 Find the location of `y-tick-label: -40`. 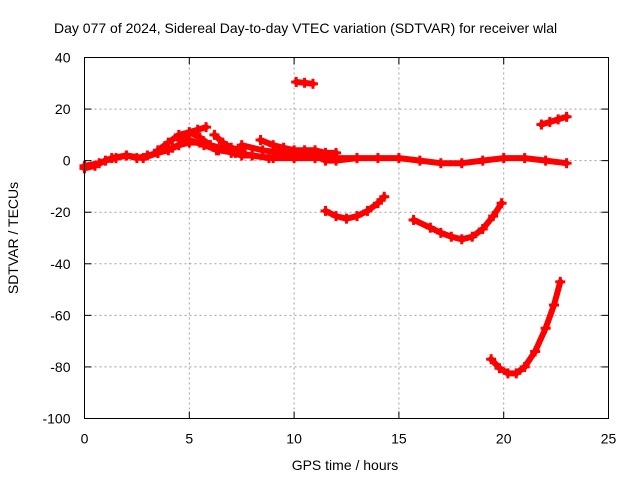

y-tick-label: -40 is located at coordinates (60, 264).